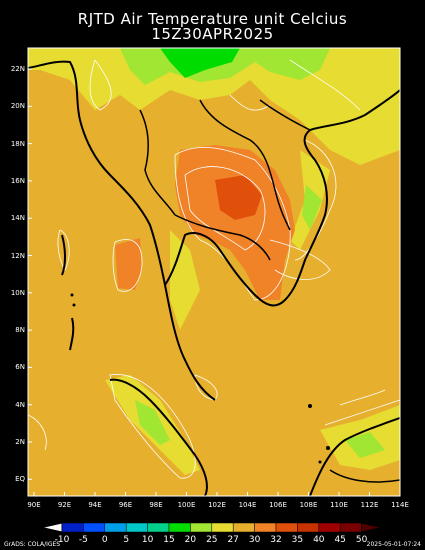  Describe the element at coordinates (233, 540) in the screenshot. I see `colorbar-tick-label: 27` at that location.